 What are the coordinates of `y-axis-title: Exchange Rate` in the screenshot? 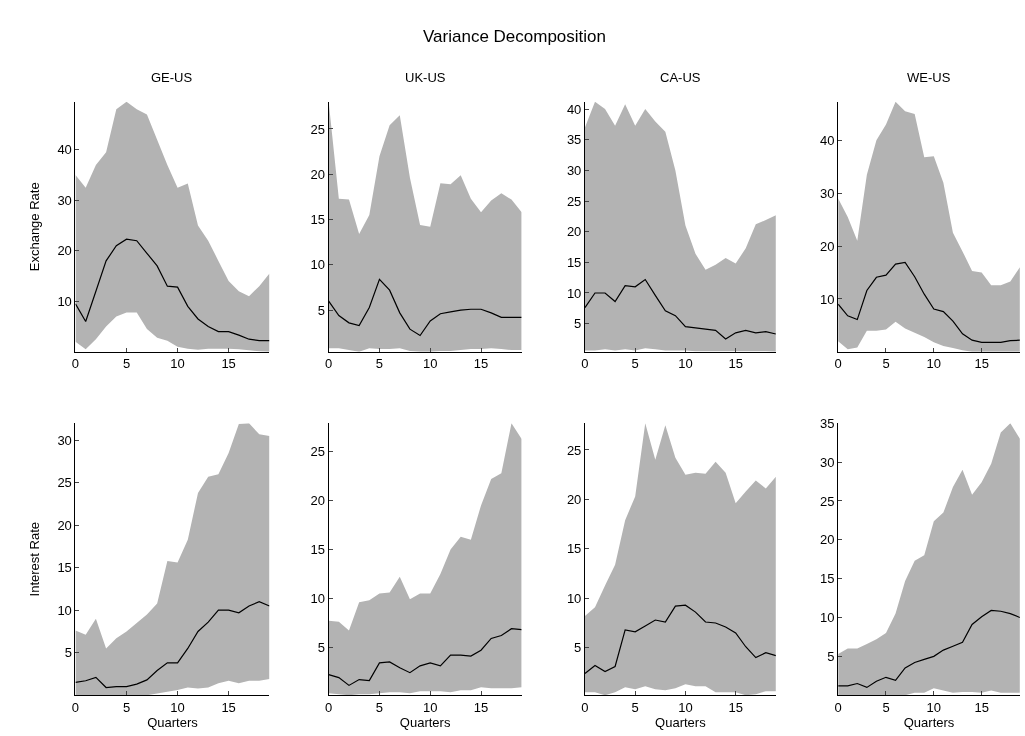 It's located at (35, 227).